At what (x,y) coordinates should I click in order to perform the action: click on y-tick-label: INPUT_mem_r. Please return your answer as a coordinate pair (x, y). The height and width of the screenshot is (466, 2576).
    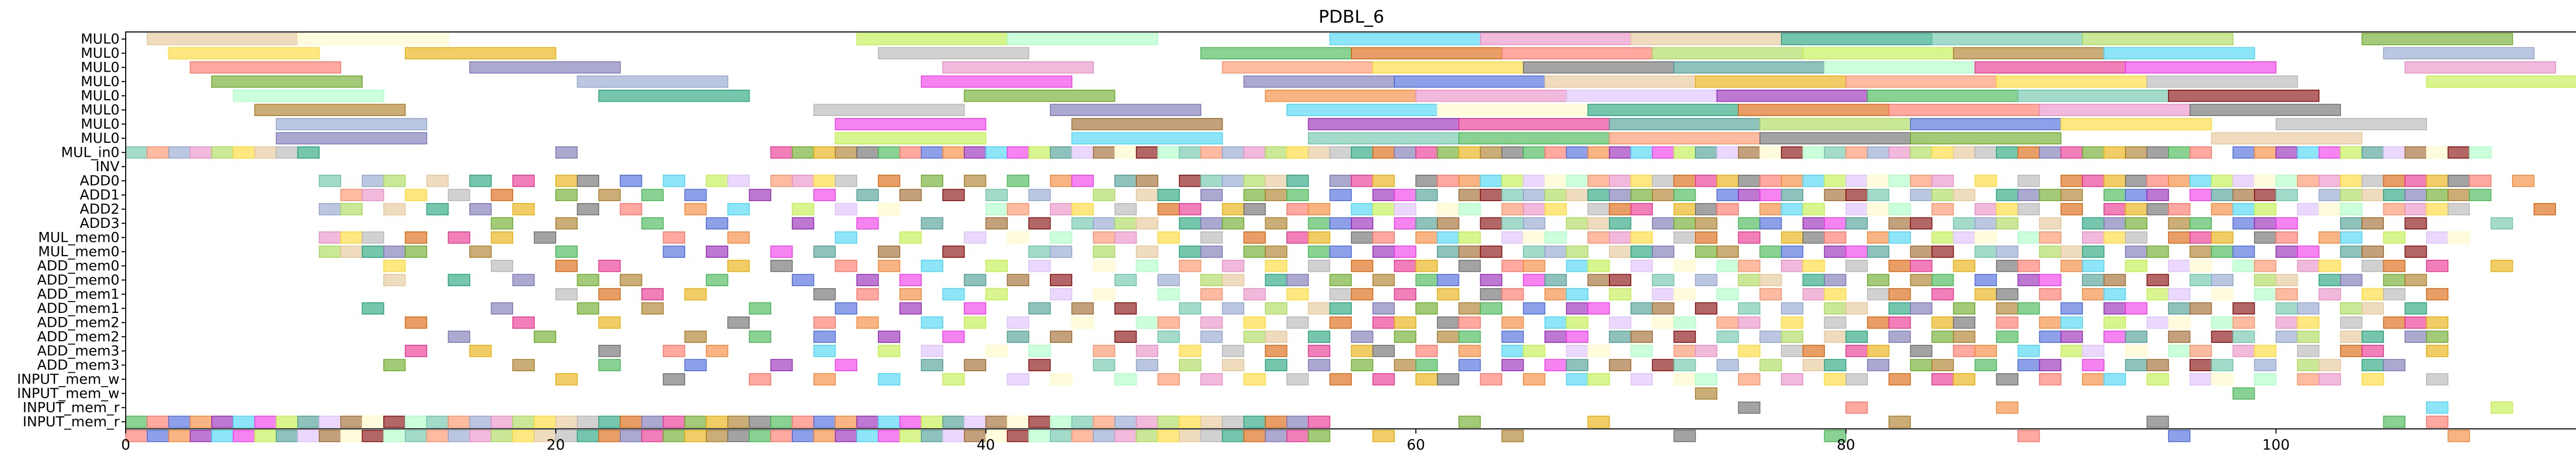
    Looking at the image, I should click on (71, 407).